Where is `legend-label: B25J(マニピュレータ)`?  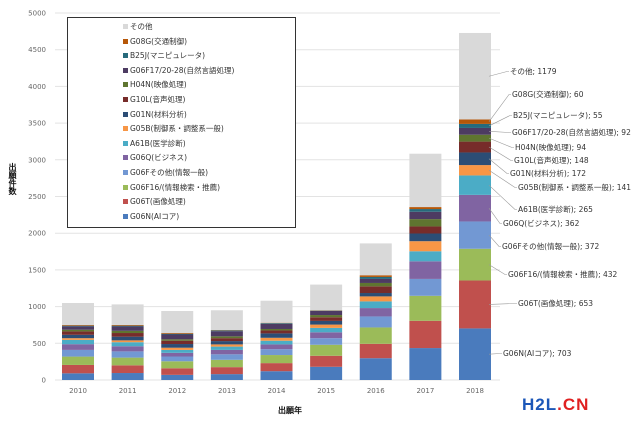
legend-label: B25J(マニピュレータ) is located at coordinates (168, 56).